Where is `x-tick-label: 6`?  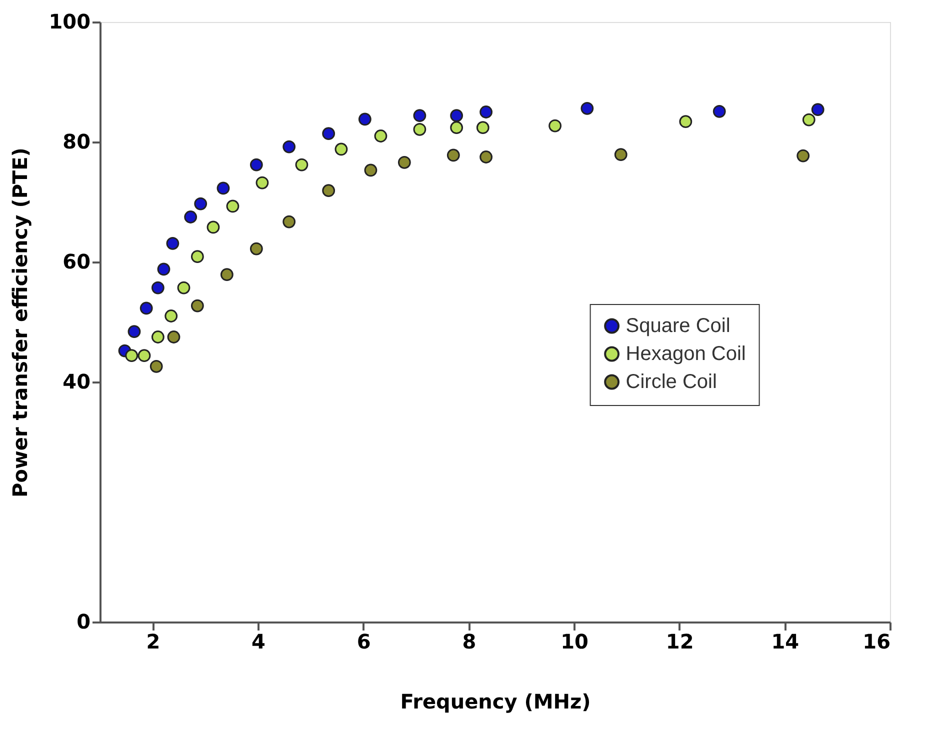
x-tick-label: 6 is located at coordinates (363, 642).